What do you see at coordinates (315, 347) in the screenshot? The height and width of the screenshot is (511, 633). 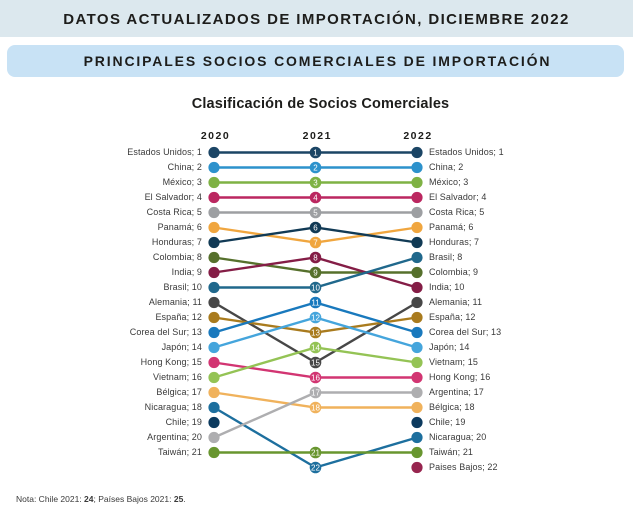 I see `svg-text: 14` at bounding box center [315, 347].